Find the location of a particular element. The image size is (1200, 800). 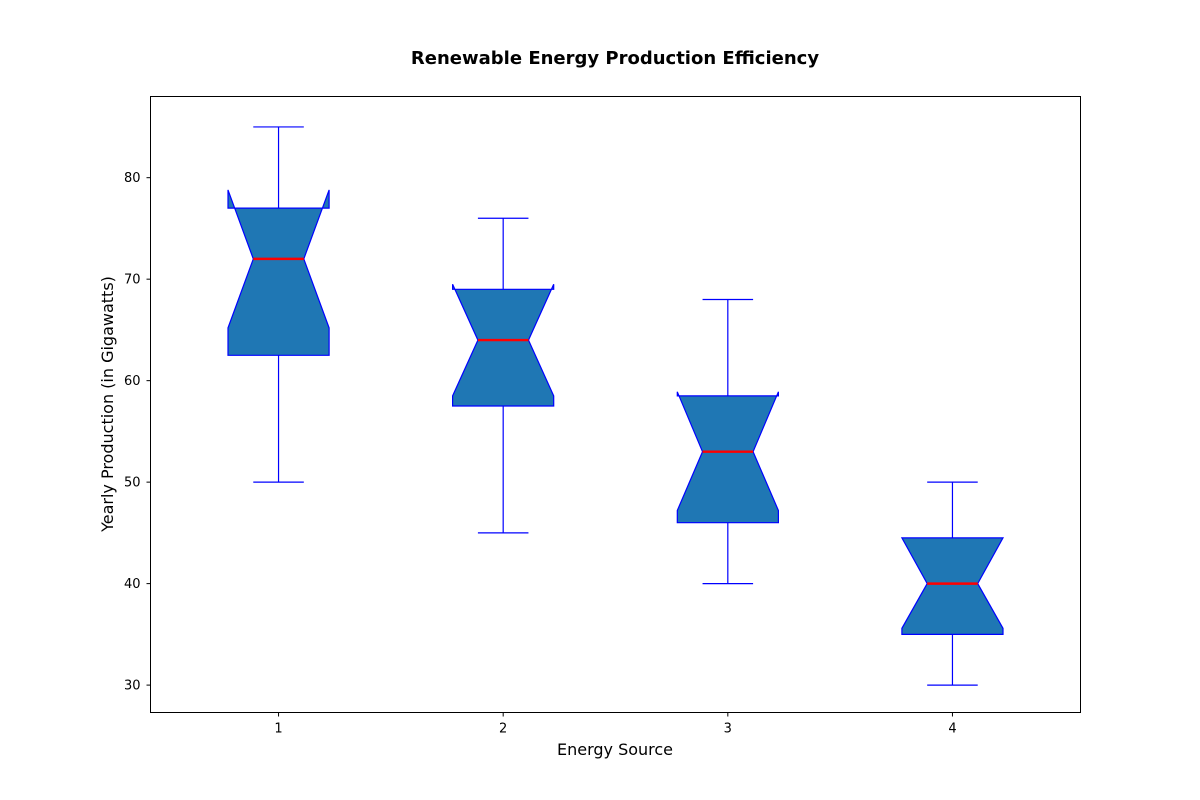

chart-title: Renewable Energy Production Efficiency is located at coordinates (615, 58).